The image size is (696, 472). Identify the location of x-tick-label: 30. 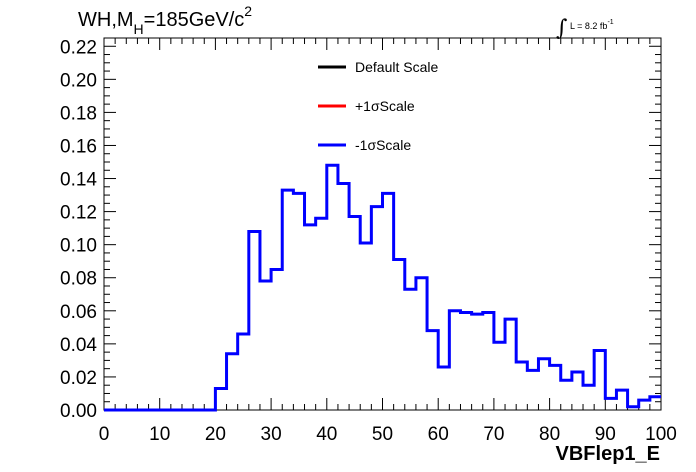
(271, 434).